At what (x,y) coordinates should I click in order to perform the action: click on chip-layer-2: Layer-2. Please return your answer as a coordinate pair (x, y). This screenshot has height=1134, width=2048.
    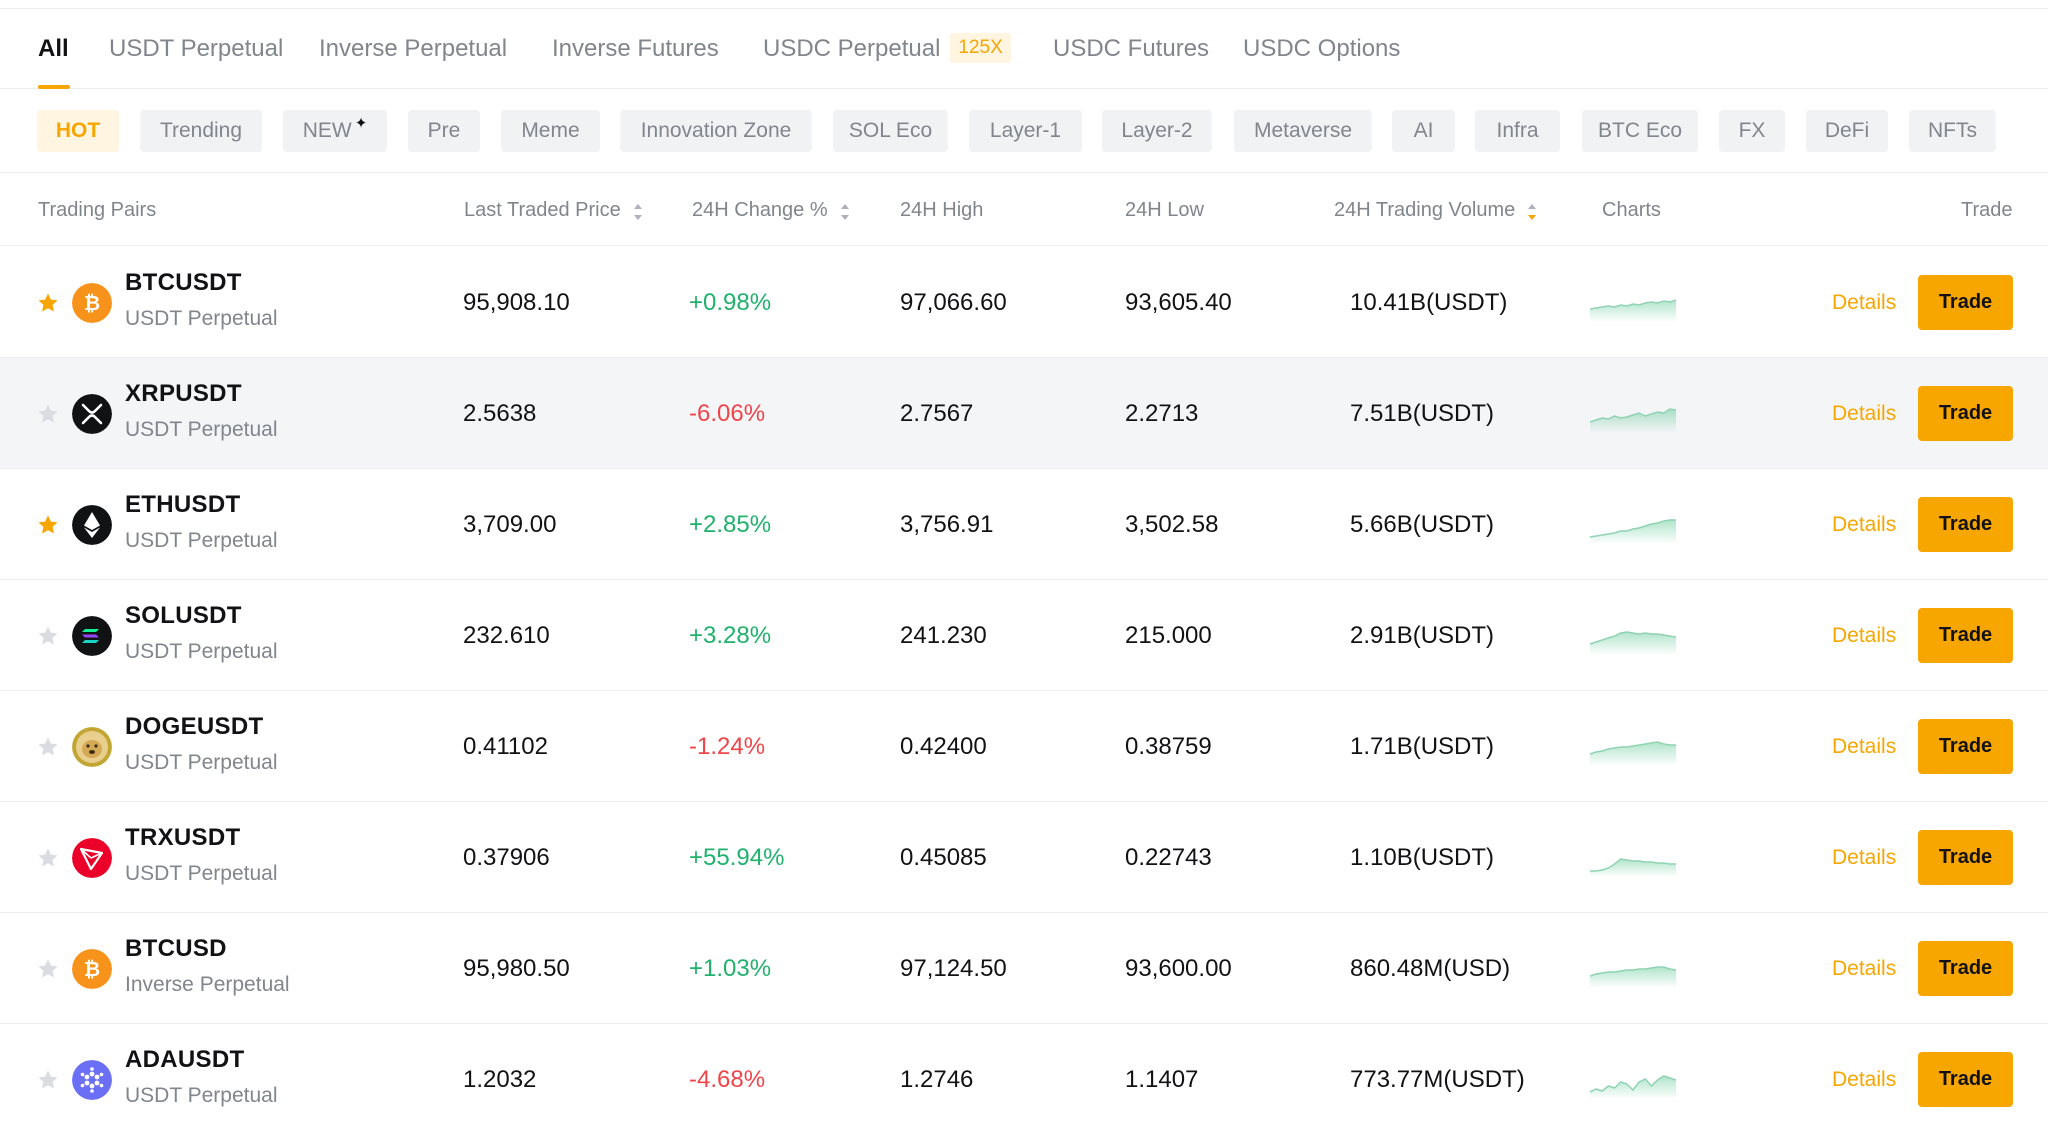
    Looking at the image, I should click on (1157, 131).